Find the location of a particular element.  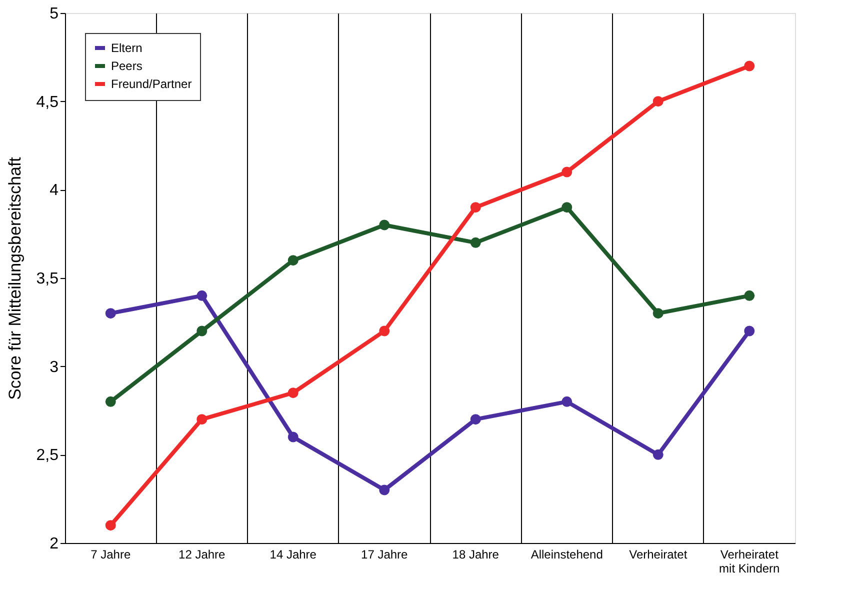

y-tick-label: 3 is located at coordinates (54, 367).